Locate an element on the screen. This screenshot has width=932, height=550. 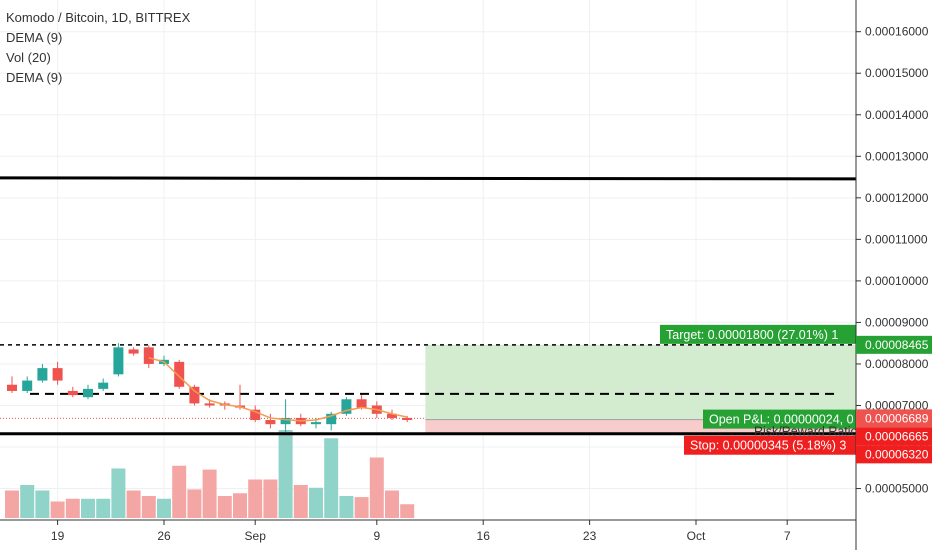
x-axis-panel is located at coordinates (428, 535).